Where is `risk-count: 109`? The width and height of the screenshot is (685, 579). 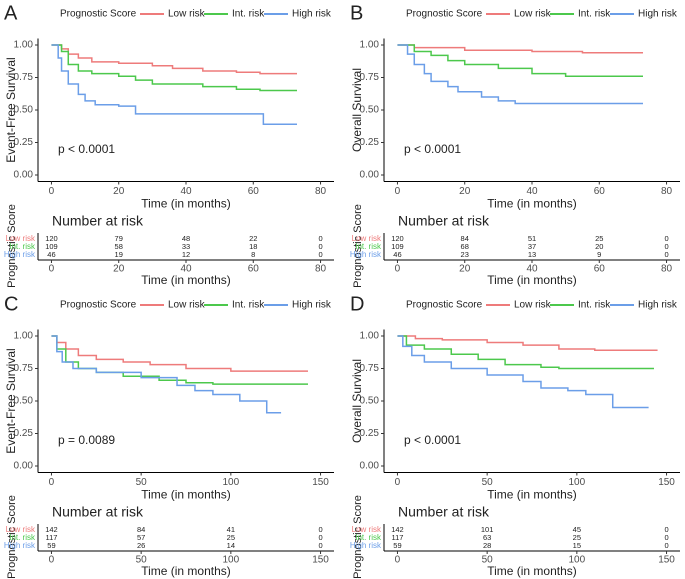
risk-count: 109 is located at coordinates (397, 246).